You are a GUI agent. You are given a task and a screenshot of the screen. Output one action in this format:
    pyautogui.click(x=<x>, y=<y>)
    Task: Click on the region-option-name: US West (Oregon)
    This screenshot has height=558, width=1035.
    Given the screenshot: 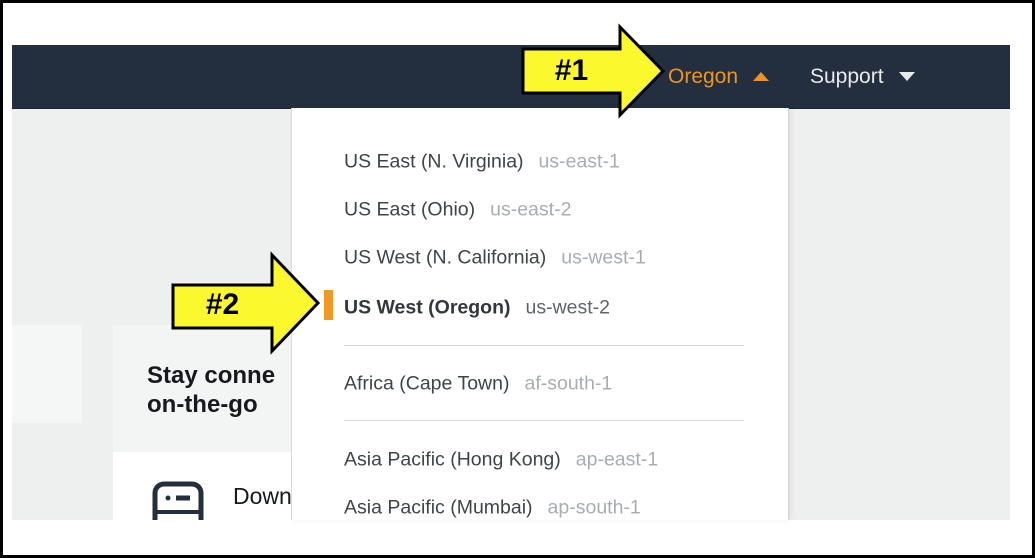 What is the action you would take?
    pyautogui.click(x=427, y=307)
    